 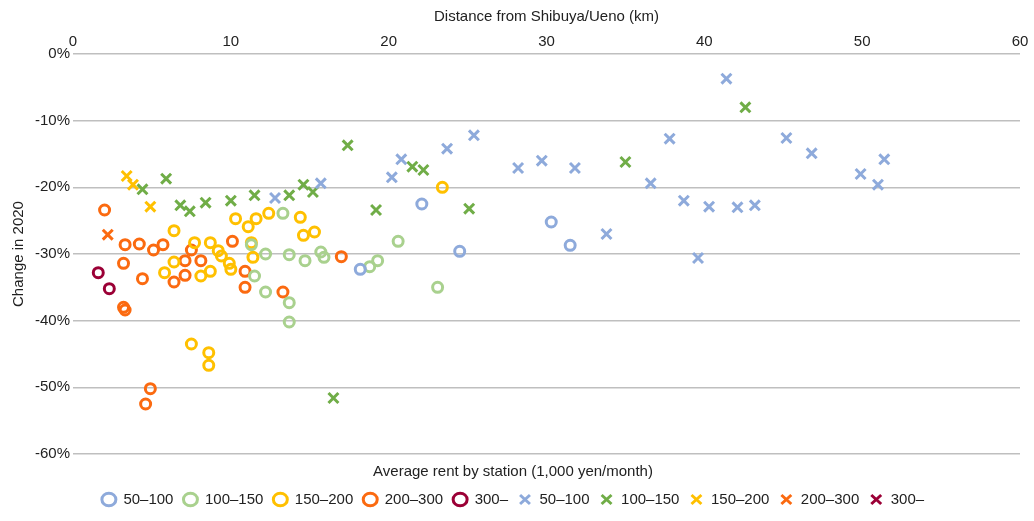 What do you see at coordinates (59, 53) in the screenshot?
I see `y-tick-label: 0%` at bounding box center [59, 53].